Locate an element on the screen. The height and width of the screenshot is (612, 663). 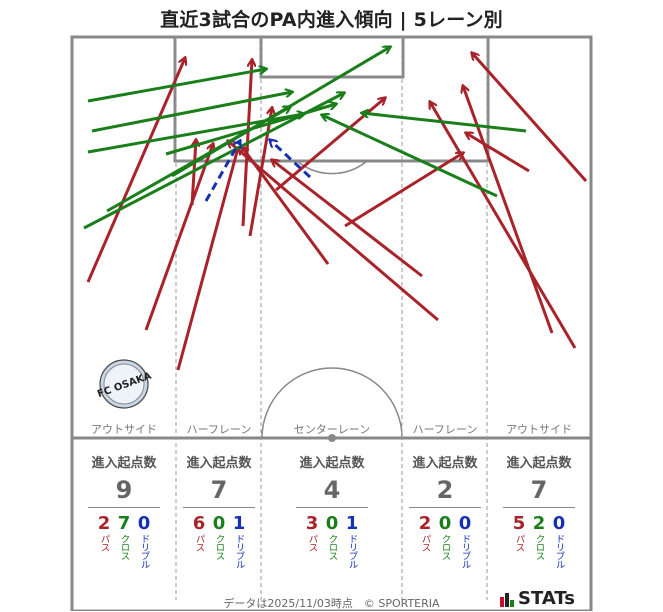
center-spot is located at coordinates (332, 438).